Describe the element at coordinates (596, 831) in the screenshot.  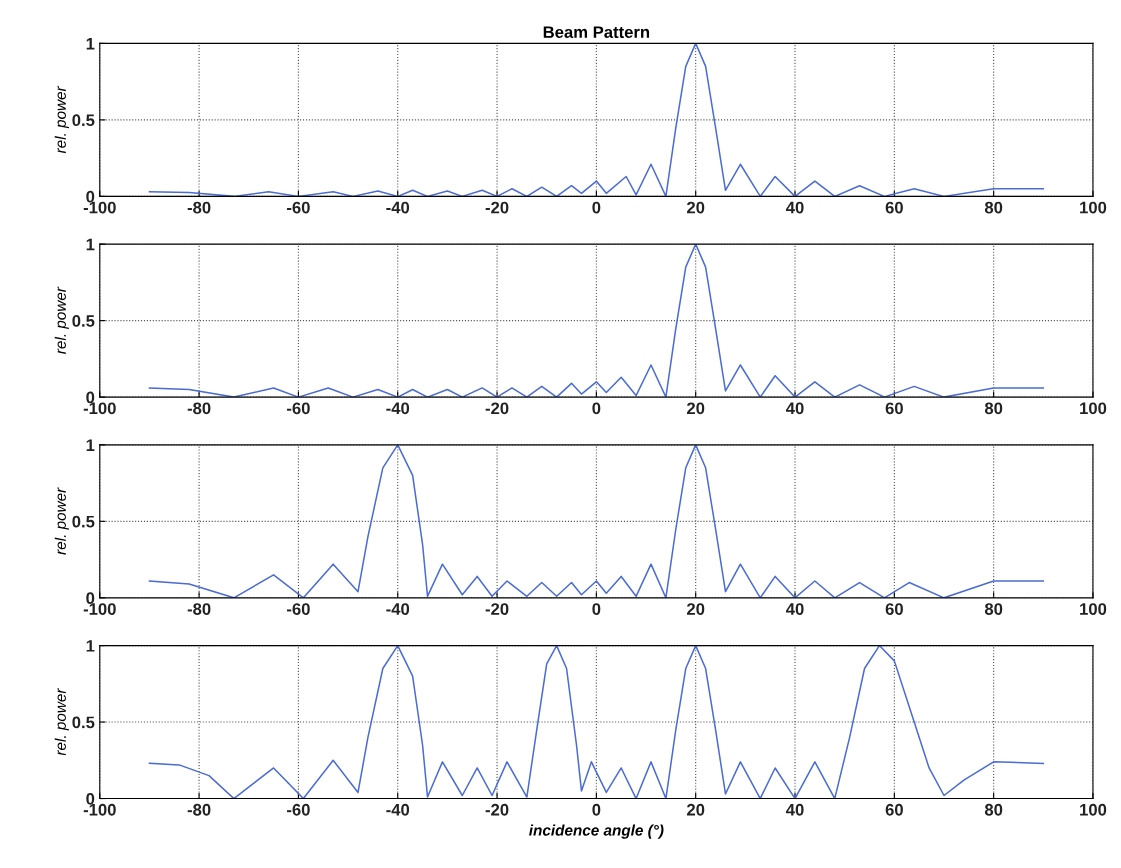
I see `x-axis-title: incidence angle (°)` at that location.